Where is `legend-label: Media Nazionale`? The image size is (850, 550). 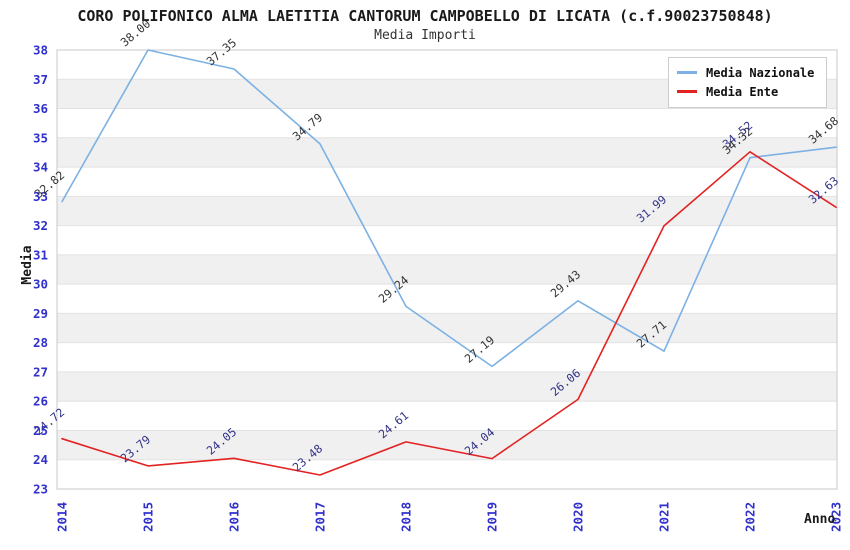
legend-label: Media Nazionale is located at coordinates (760, 72).